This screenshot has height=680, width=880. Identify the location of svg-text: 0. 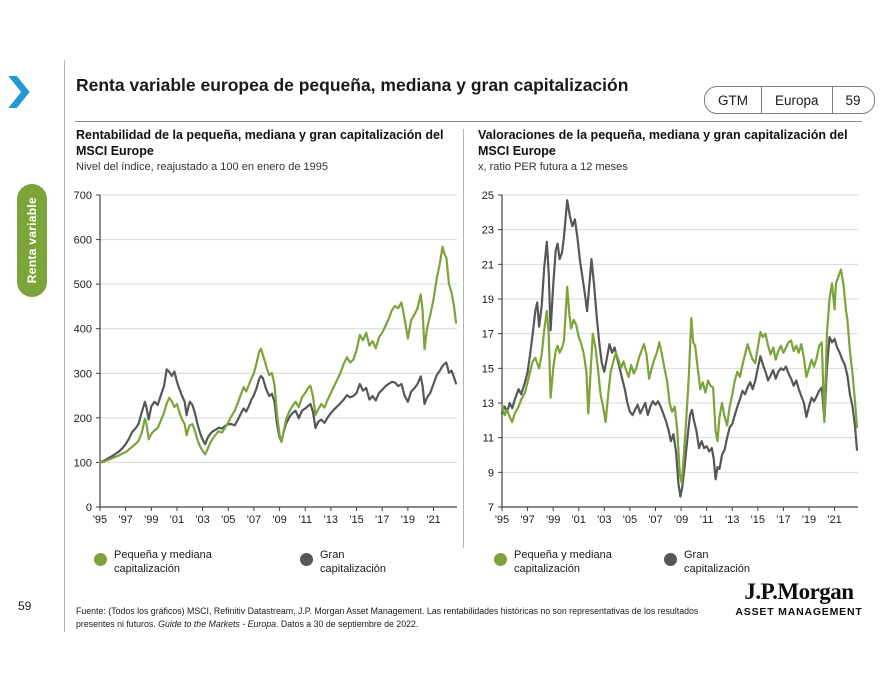
(89, 508).